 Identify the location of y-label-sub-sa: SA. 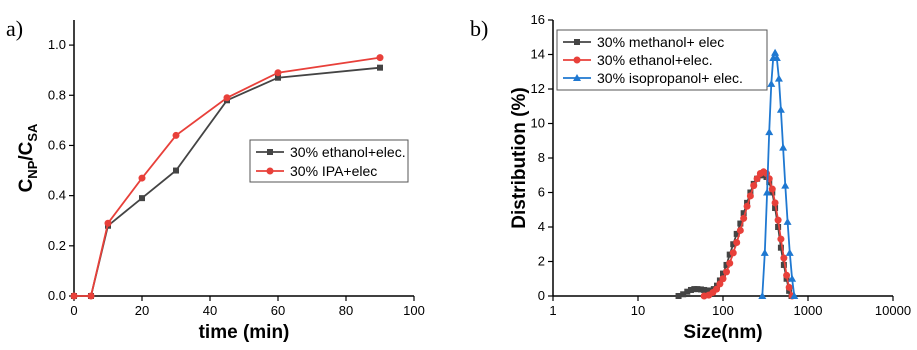
(32, 132).